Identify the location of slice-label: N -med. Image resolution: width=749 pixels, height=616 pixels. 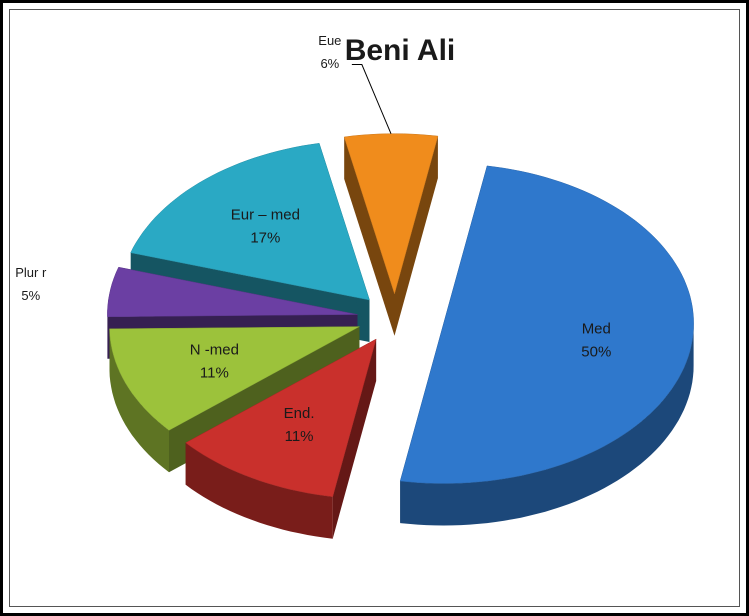
(214, 349).